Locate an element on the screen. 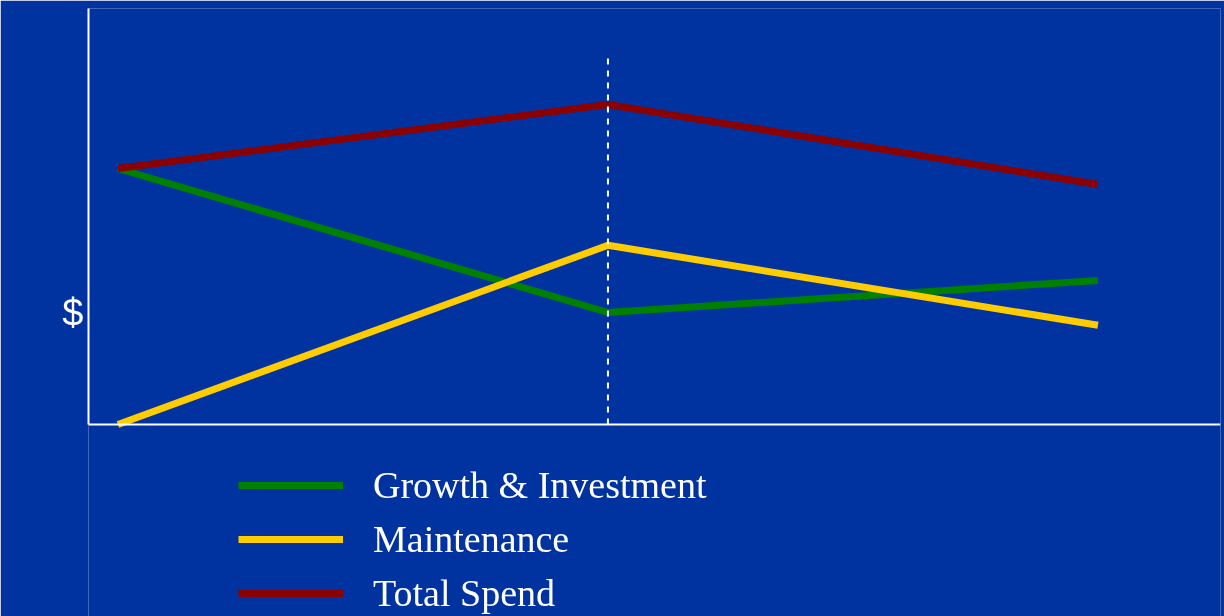 This screenshot has width=1224, height=616. y-axis-title: $ is located at coordinates (73, 312).